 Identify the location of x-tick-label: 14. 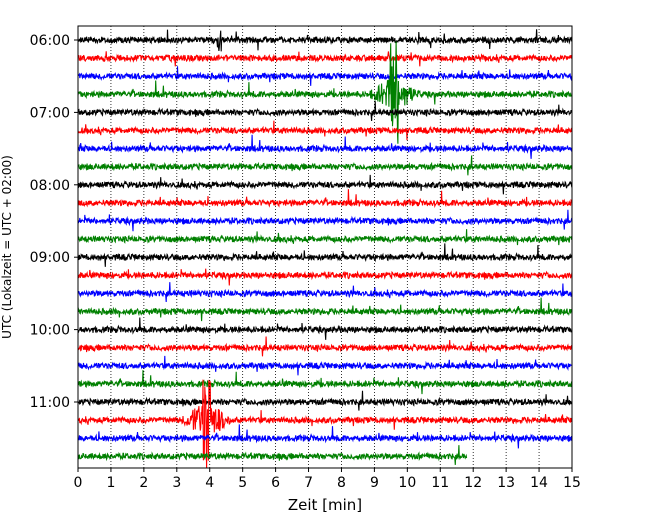
(539, 483).